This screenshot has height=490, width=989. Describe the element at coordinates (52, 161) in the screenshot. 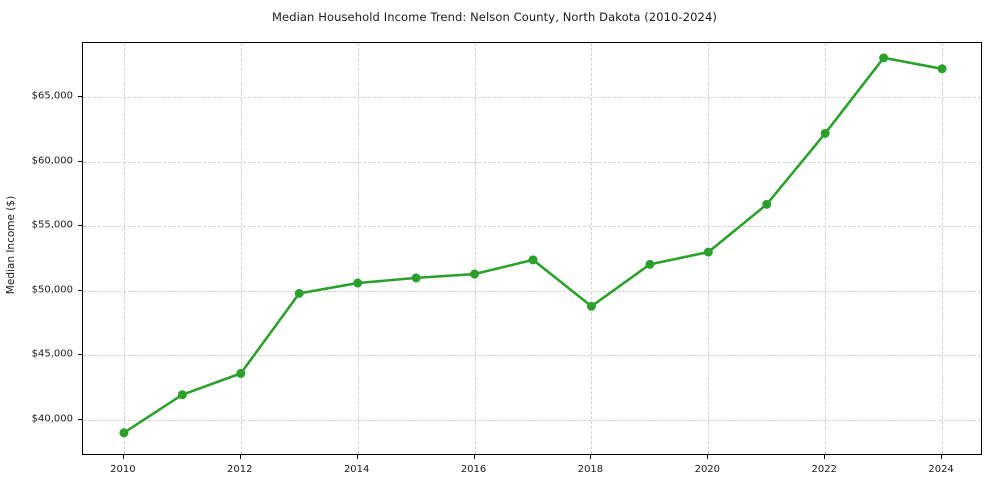

I see `y-axis-tick-label: $60,000` at that location.